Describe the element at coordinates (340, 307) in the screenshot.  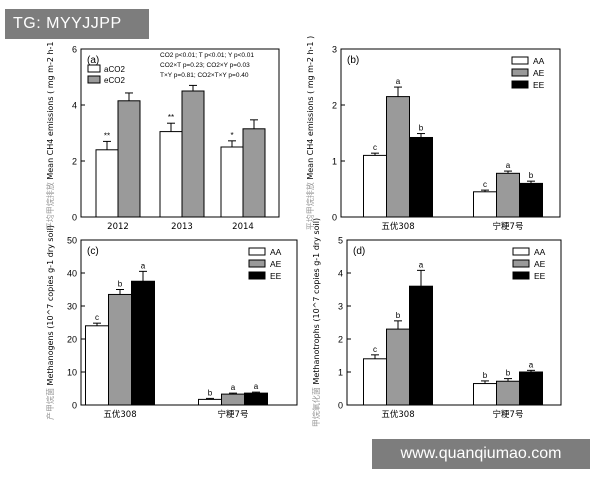
I see `y-tick-label: 3` at that location.